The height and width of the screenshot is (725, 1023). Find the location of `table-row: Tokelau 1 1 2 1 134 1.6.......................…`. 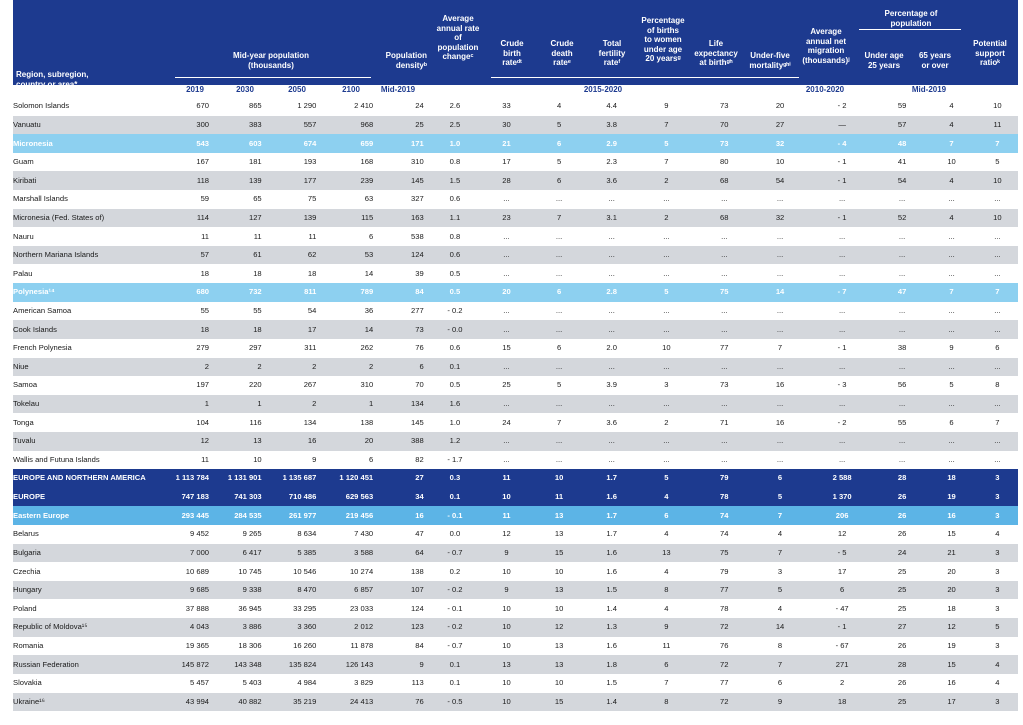

table-row: Tokelau 1 1 2 1 134 1.6.......................… is located at coordinates (515, 404).